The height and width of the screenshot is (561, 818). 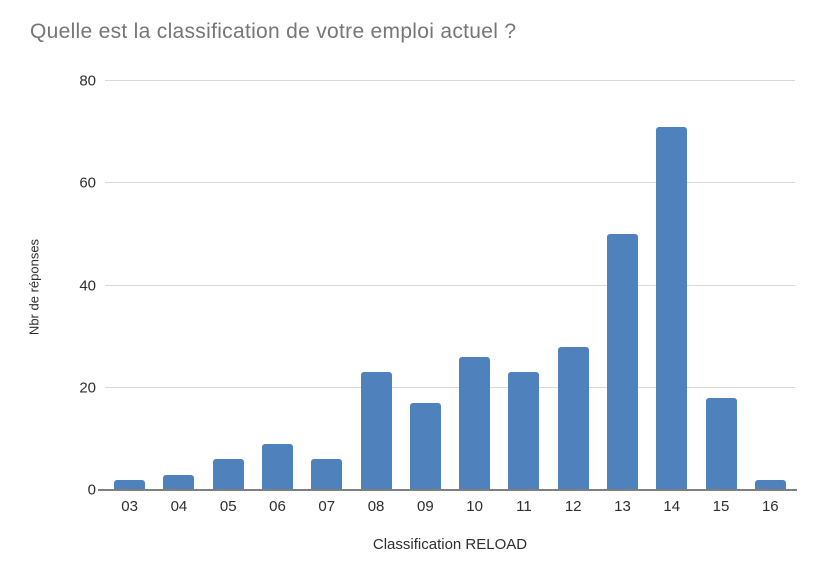 What do you see at coordinates (87, 183) in the screenshot?
I see `y-tick-label: 60` at bounding box center [87, 183].